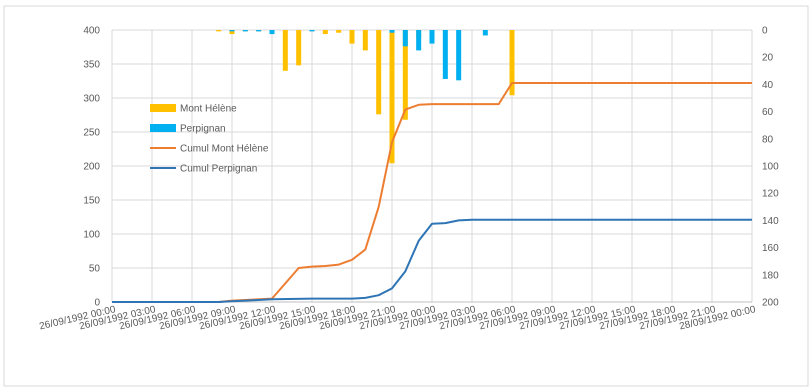 The image size is (812, 390). What do you see at coordinates (770, 221) in the screenshot?
I see `right-tick-label: 140` at bounding box center [770, 221].